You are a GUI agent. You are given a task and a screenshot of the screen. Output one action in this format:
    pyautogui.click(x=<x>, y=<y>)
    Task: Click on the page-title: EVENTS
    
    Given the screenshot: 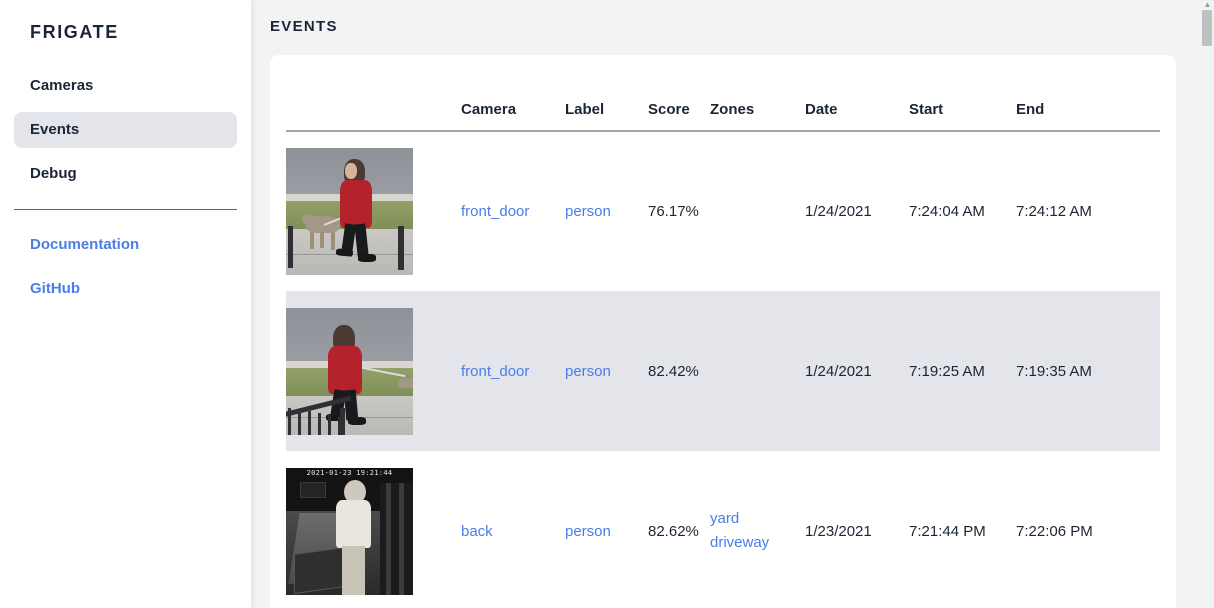 What is the action you would take?
    pyautogui.click(x=304, y=26)
    